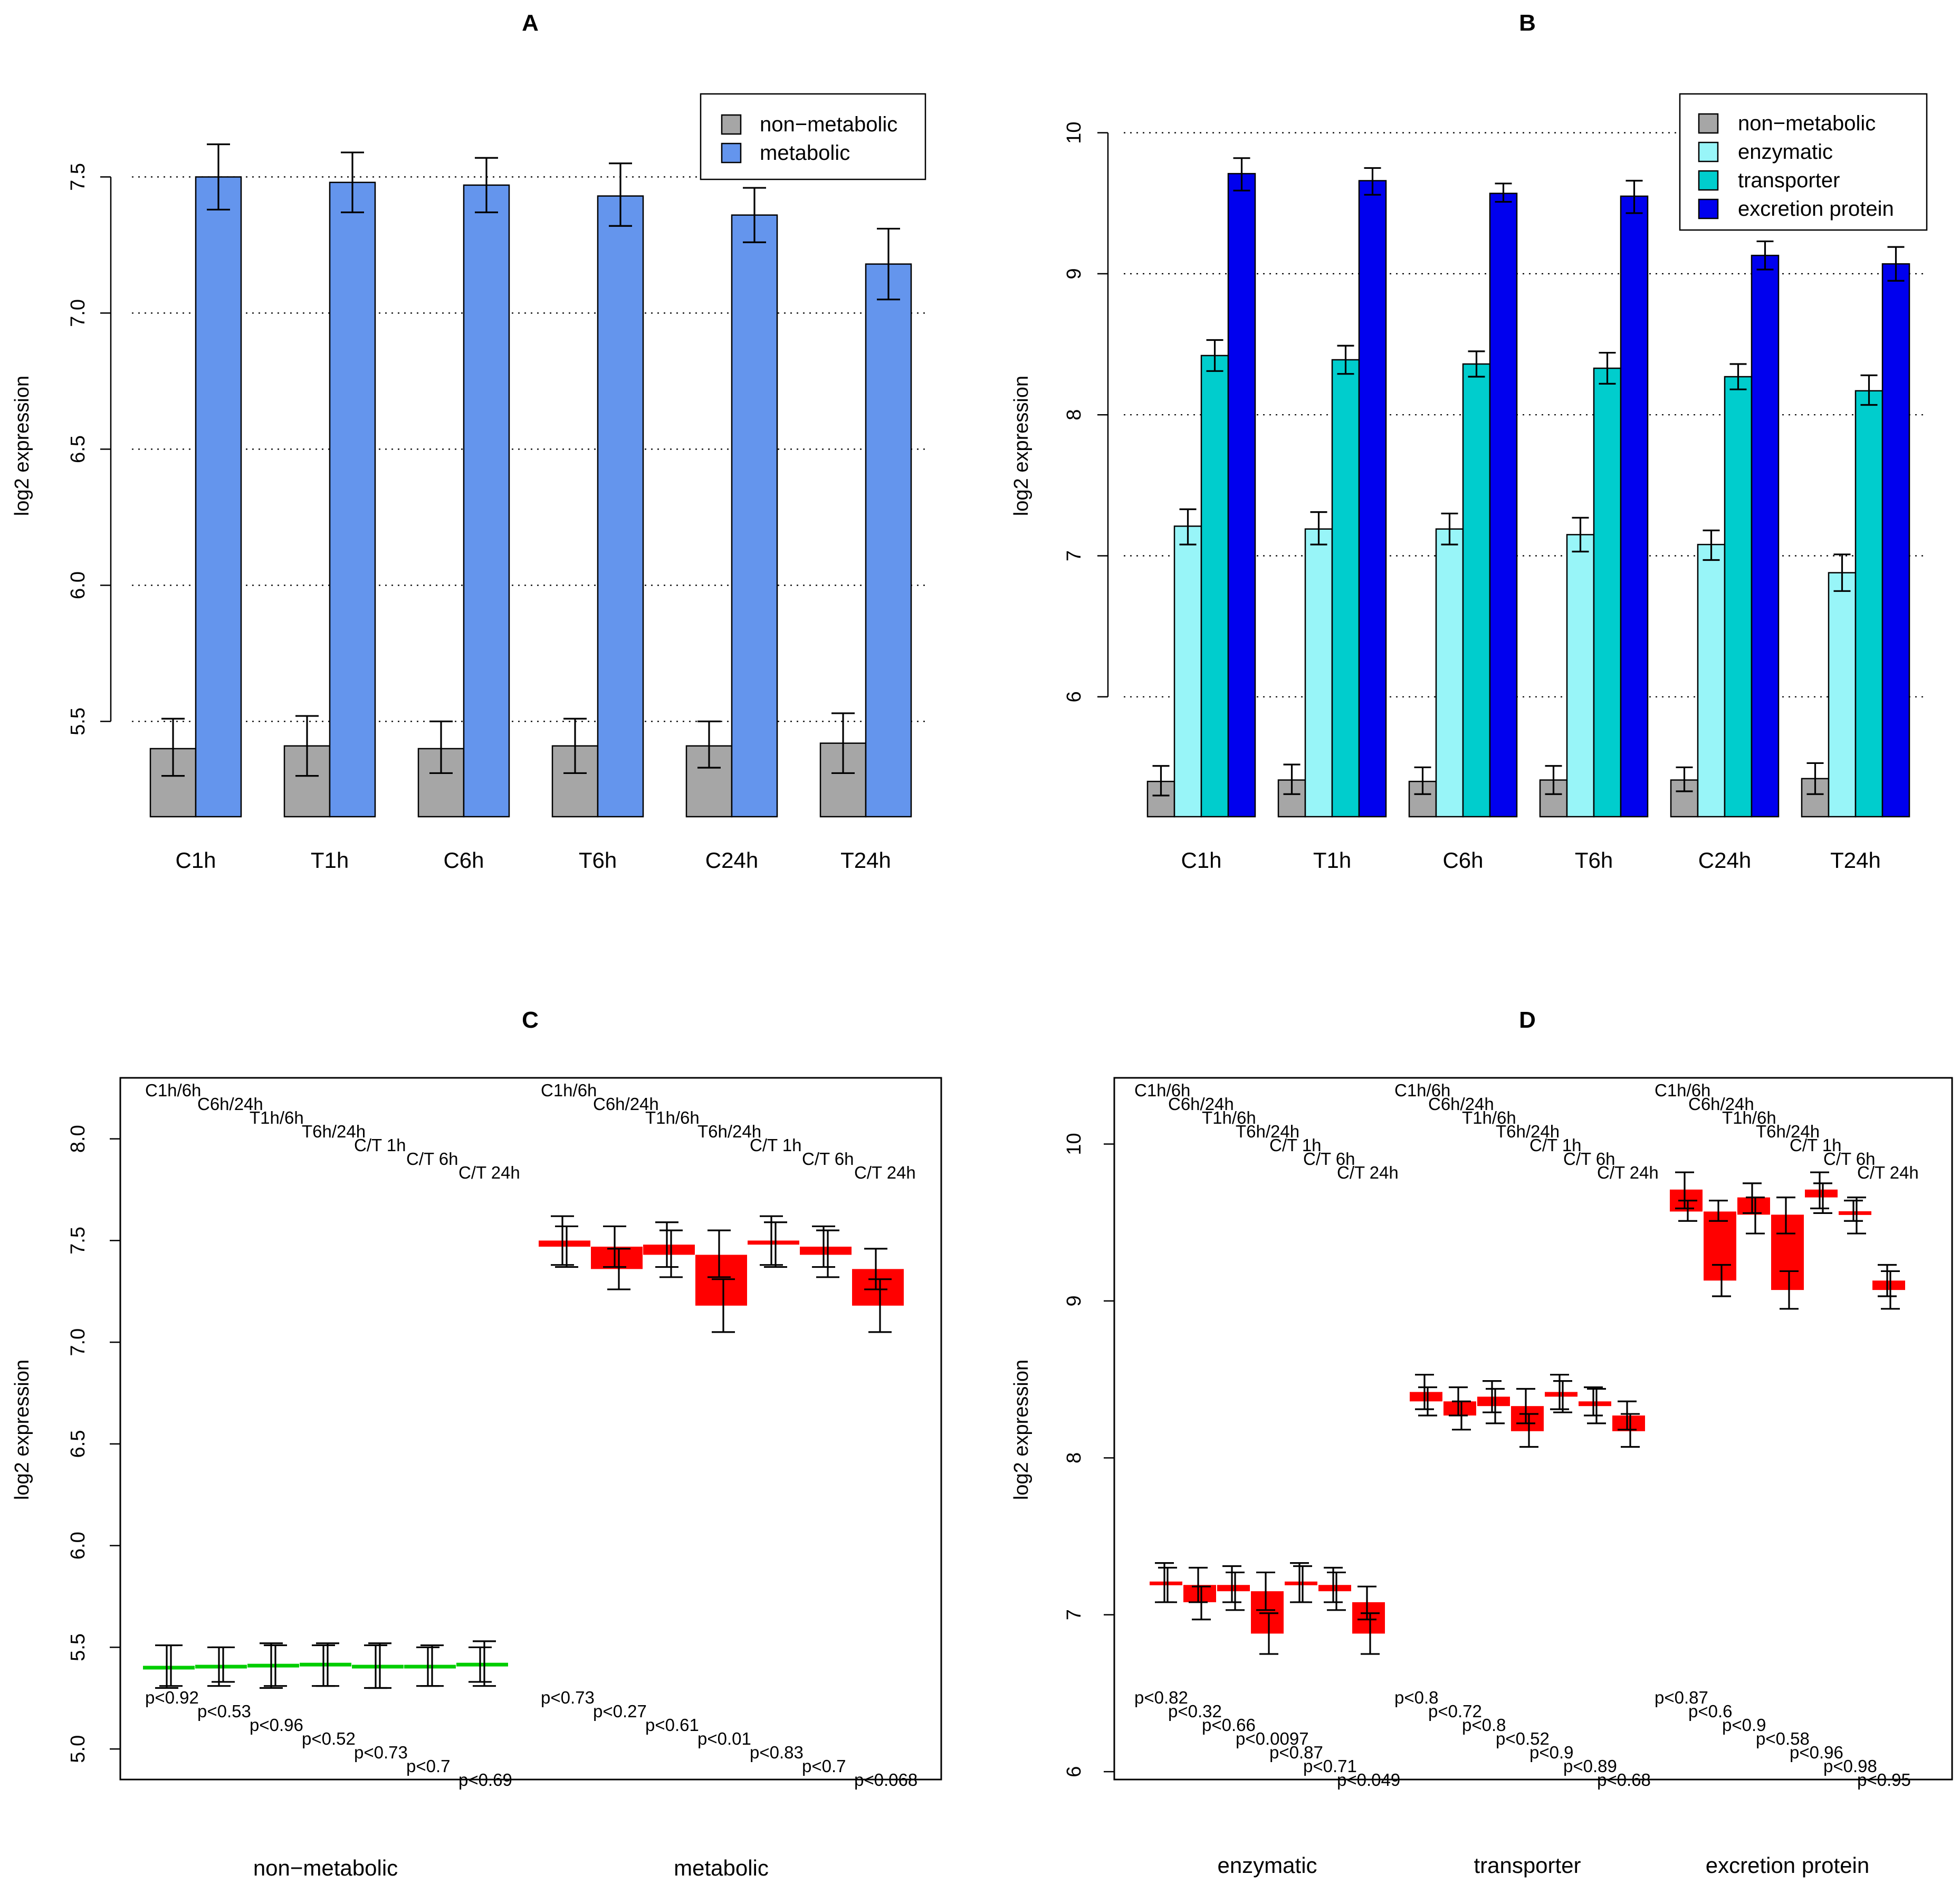  What do you see at coordinates (1318, 528) in the screenshot?
I see `panel-b-errorbar-t1h-enzymatic` at bounding box center [1318, 528].